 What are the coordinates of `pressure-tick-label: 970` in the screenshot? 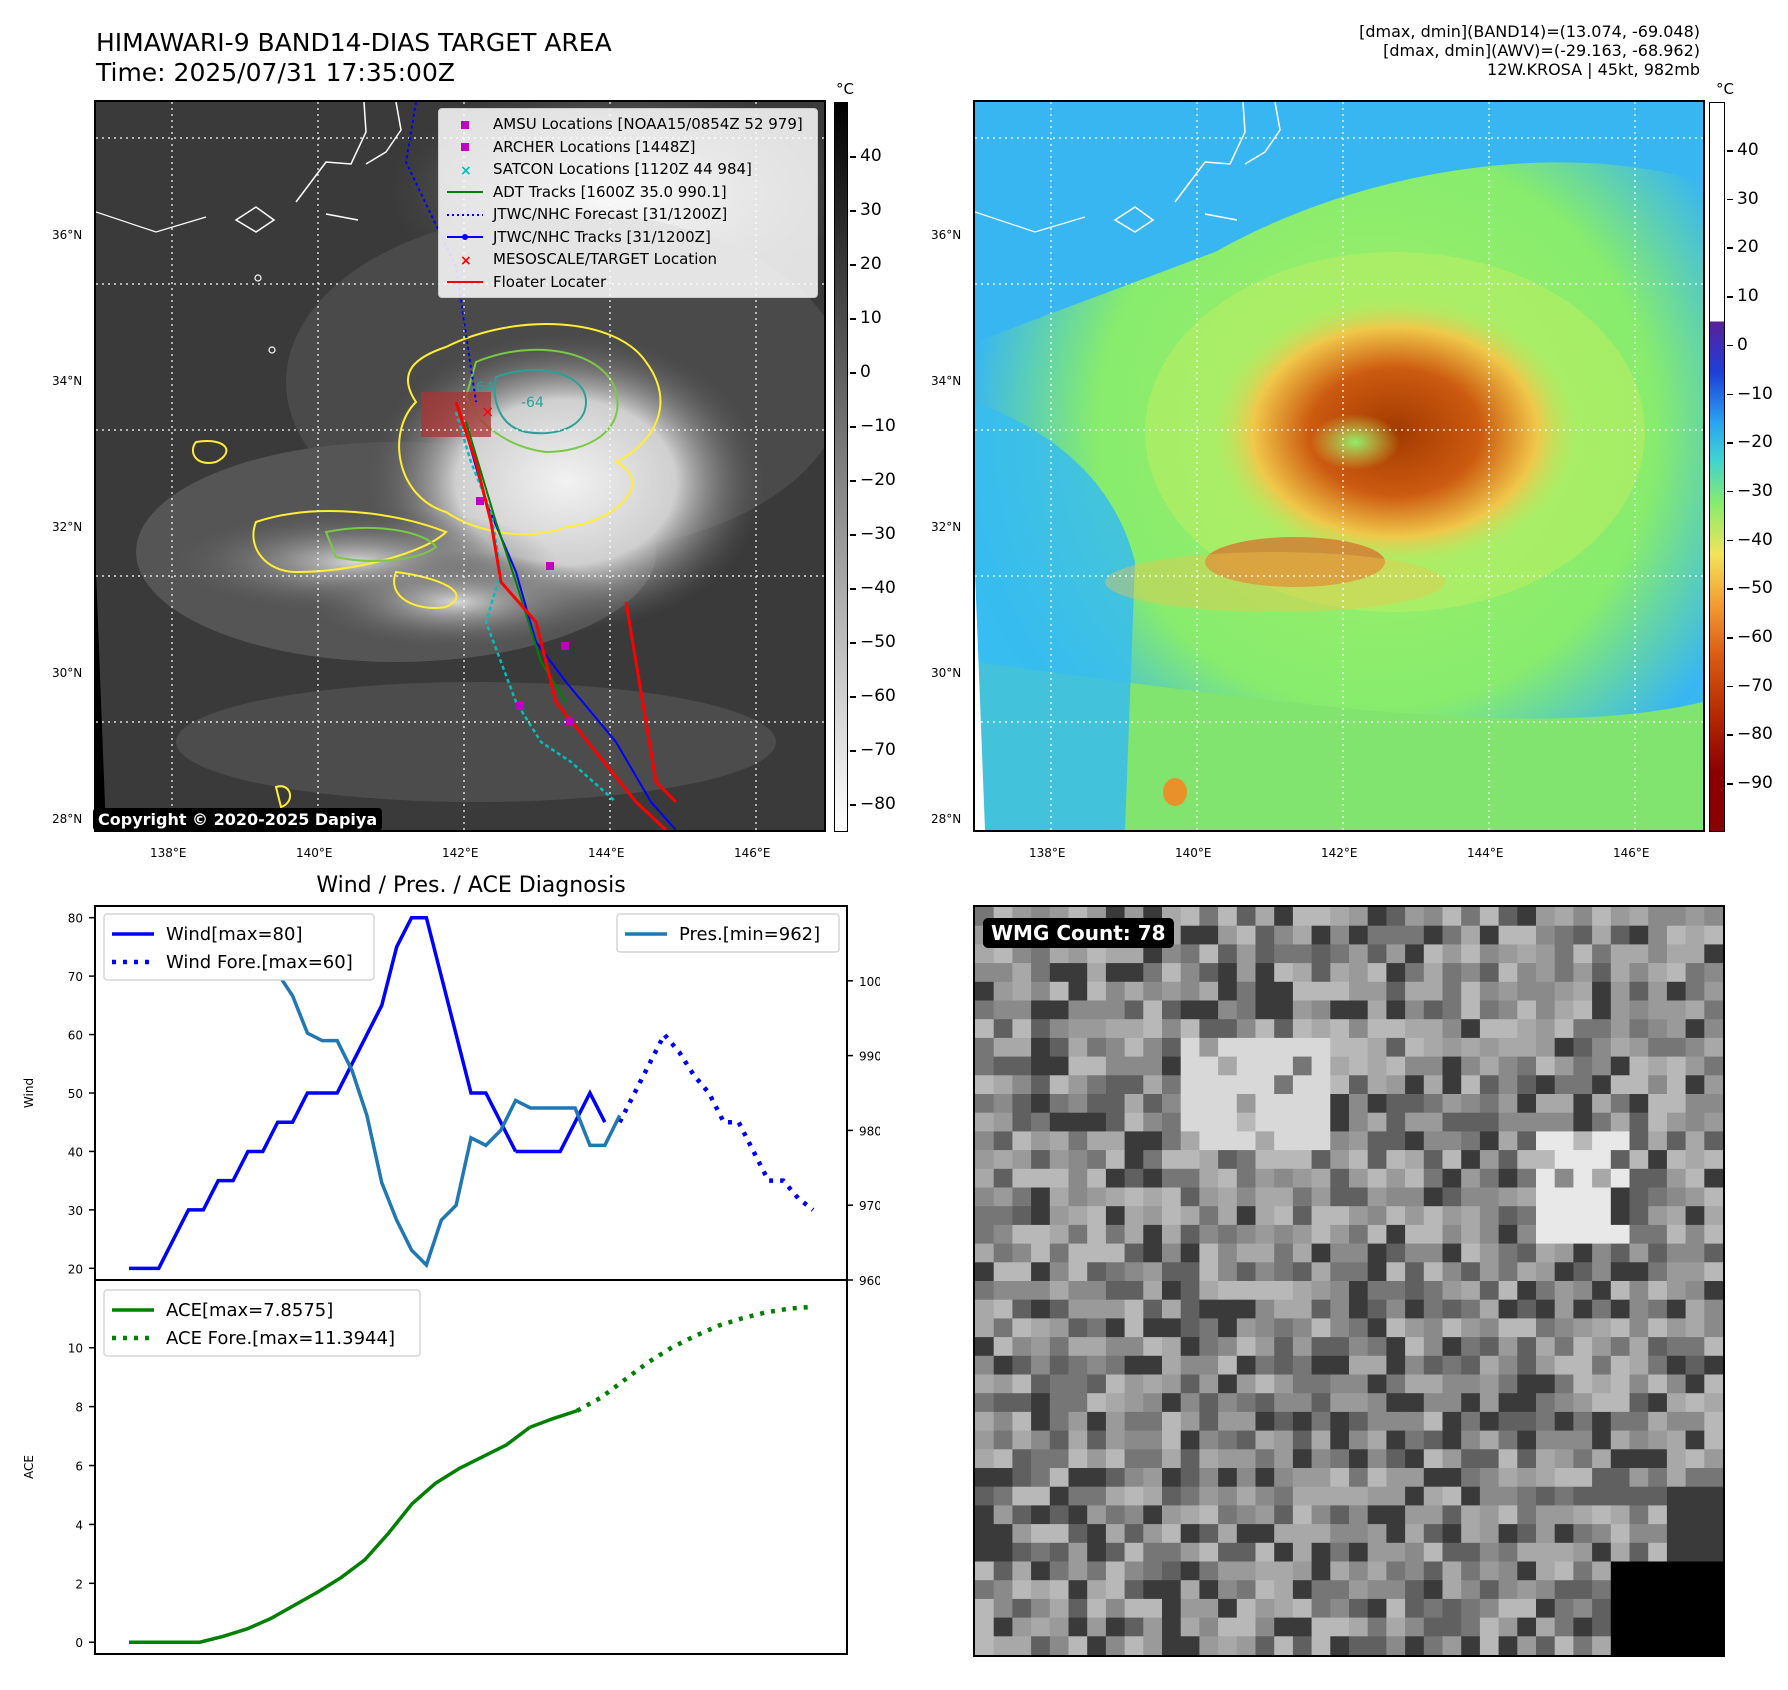 It's located at (869, 1206).